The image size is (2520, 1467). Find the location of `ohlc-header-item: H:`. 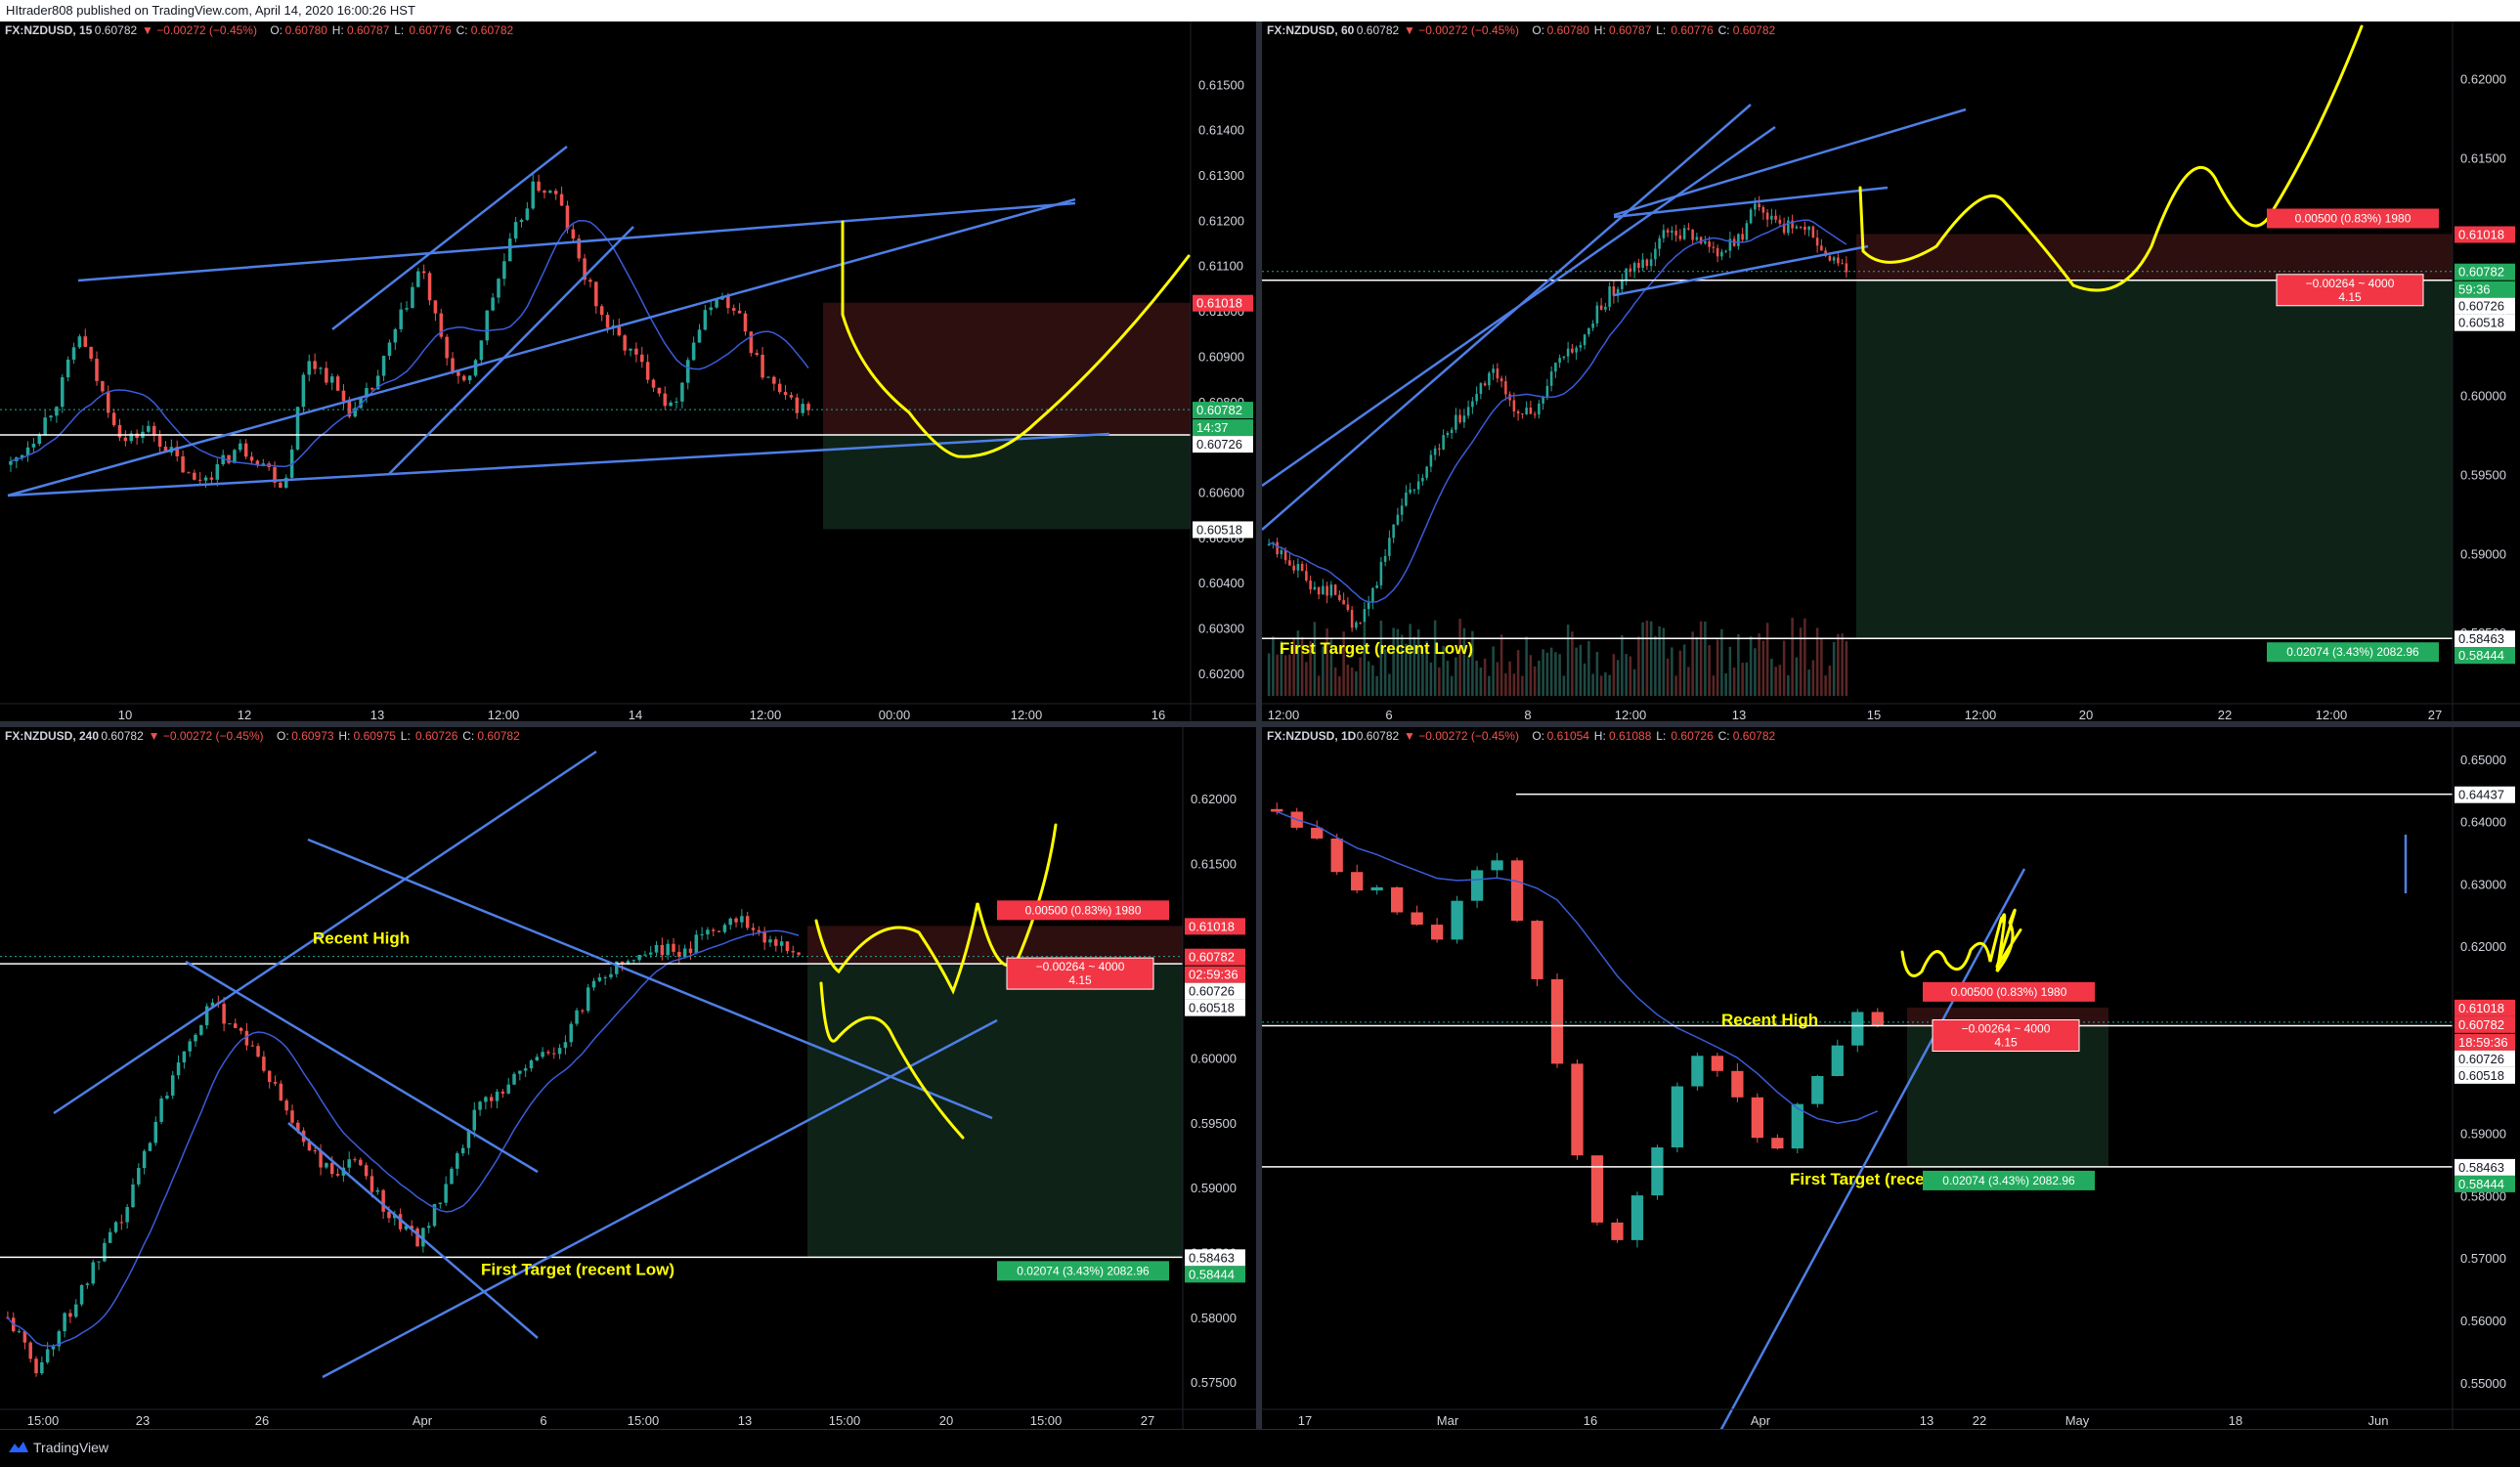

ohlc-header-item: H: is located at coordinates (1600, 30).